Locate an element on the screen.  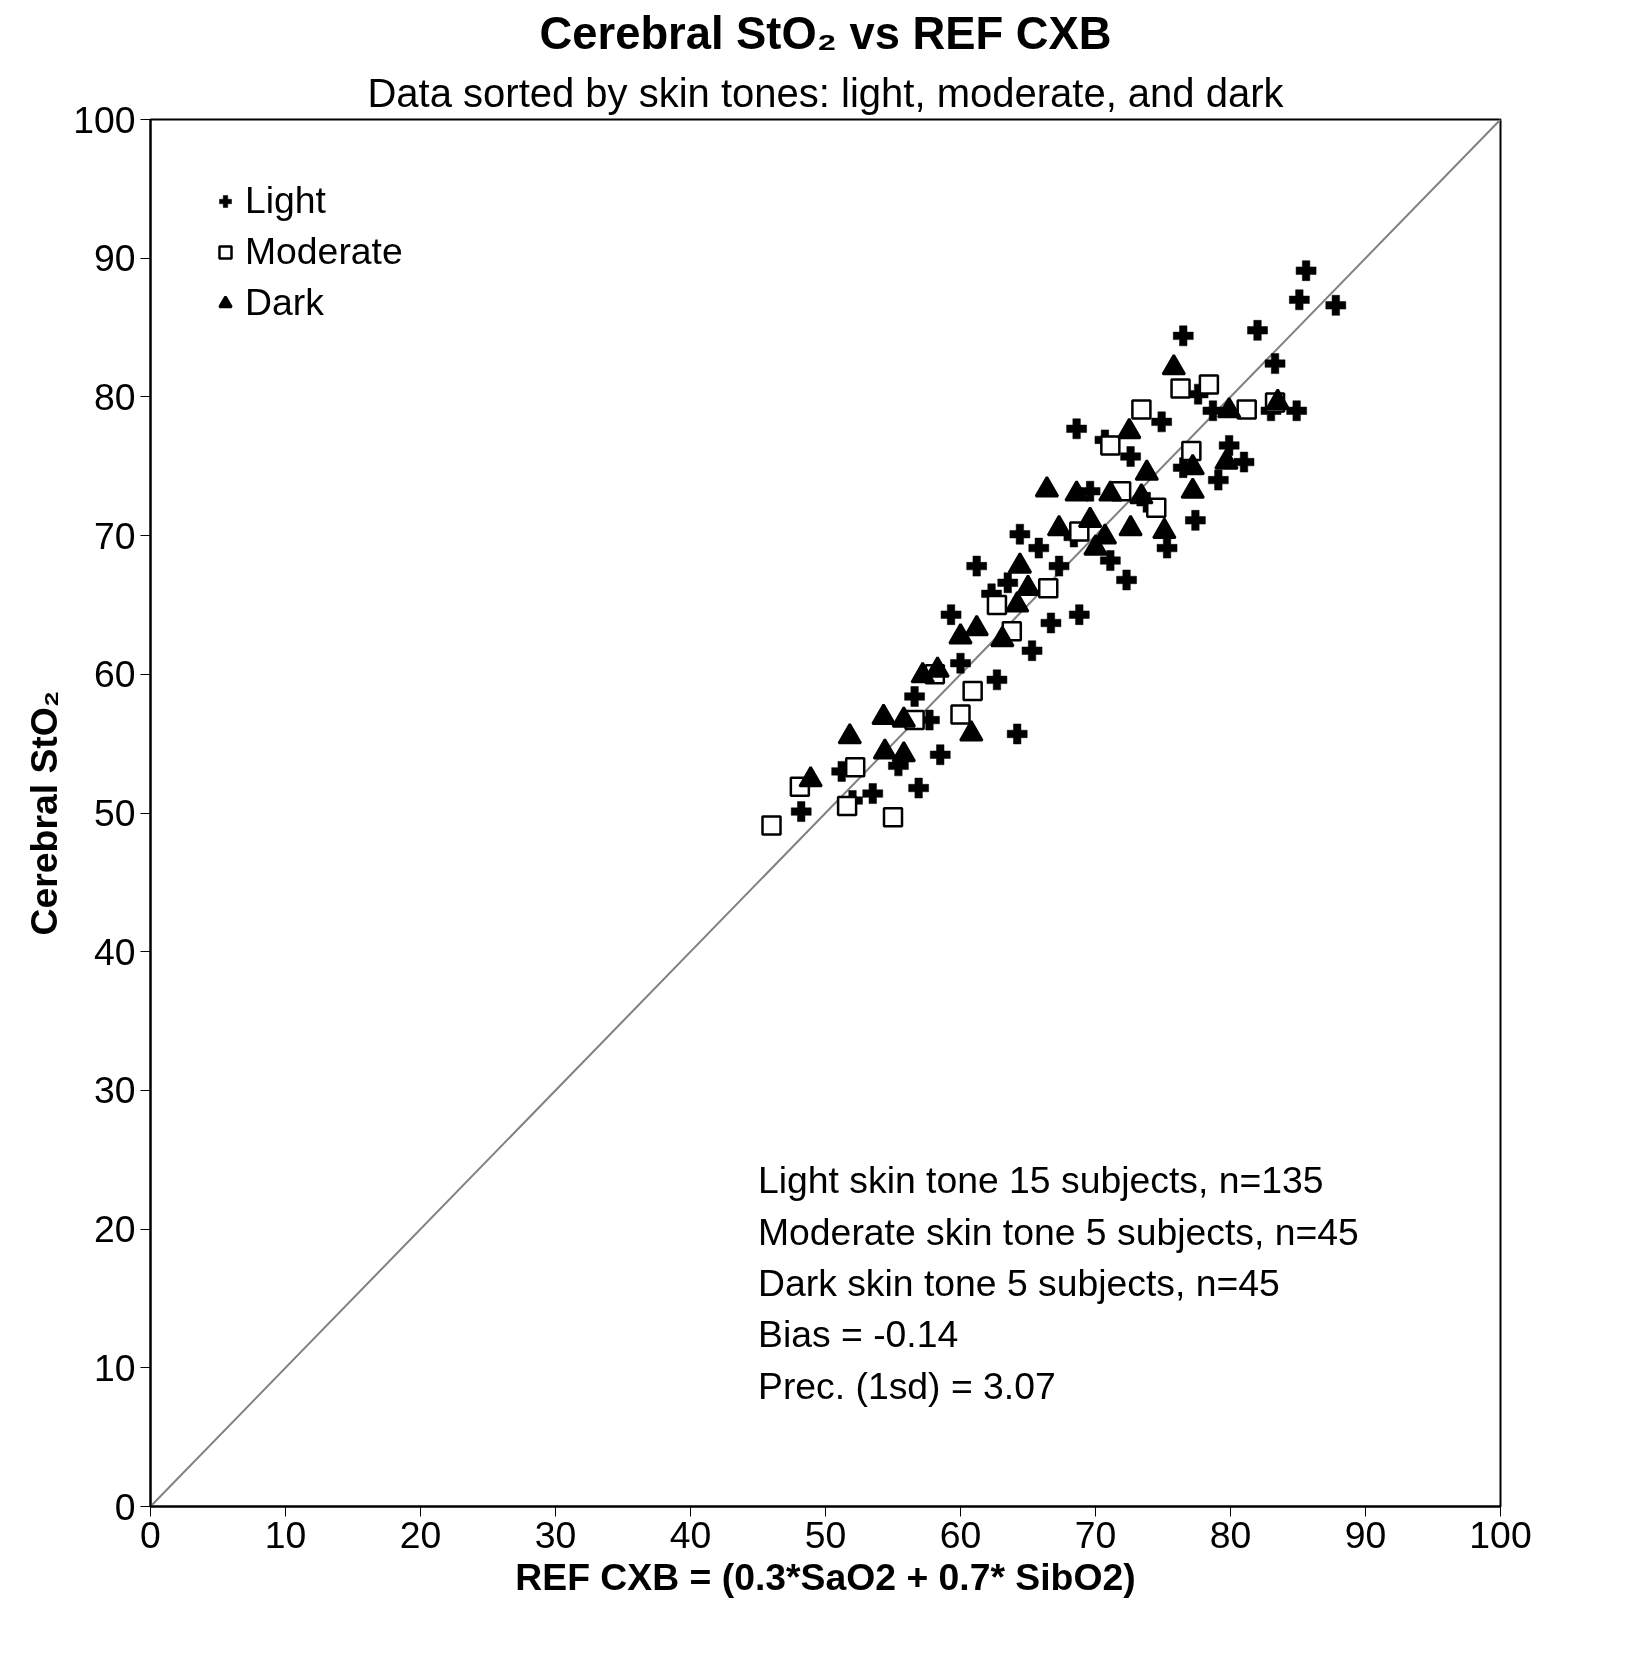
y-axis-title: Cerebral StO₂ is located at coordinates (44, 813).